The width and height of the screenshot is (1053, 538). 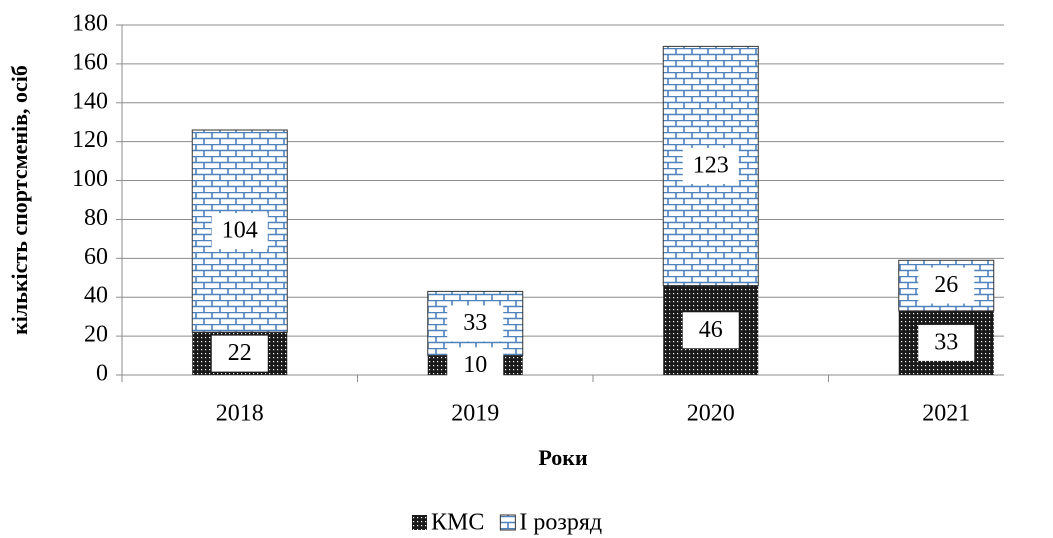 I want to click on data-label: 123, so click(x=711, y=165).